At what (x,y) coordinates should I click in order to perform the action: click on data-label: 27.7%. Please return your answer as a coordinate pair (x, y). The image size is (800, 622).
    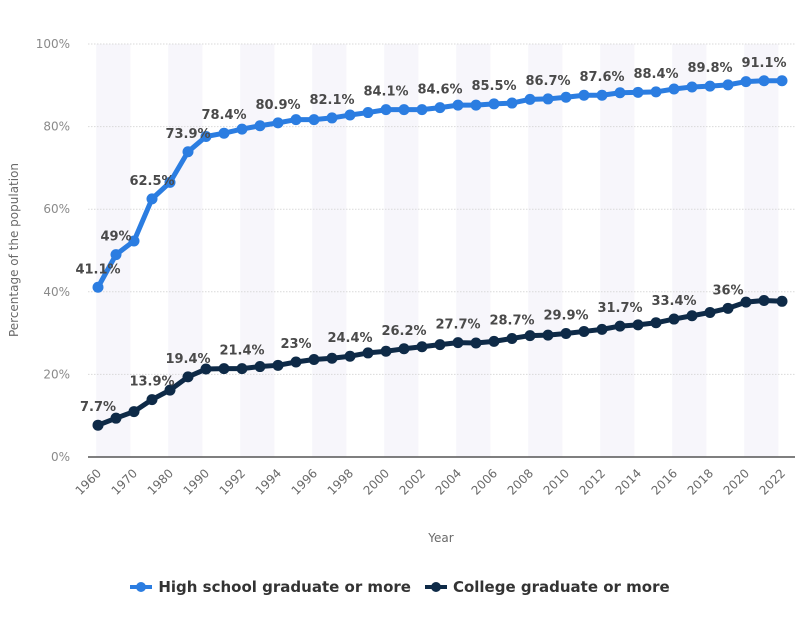
    Looking at the image, I should click on (457, 325).